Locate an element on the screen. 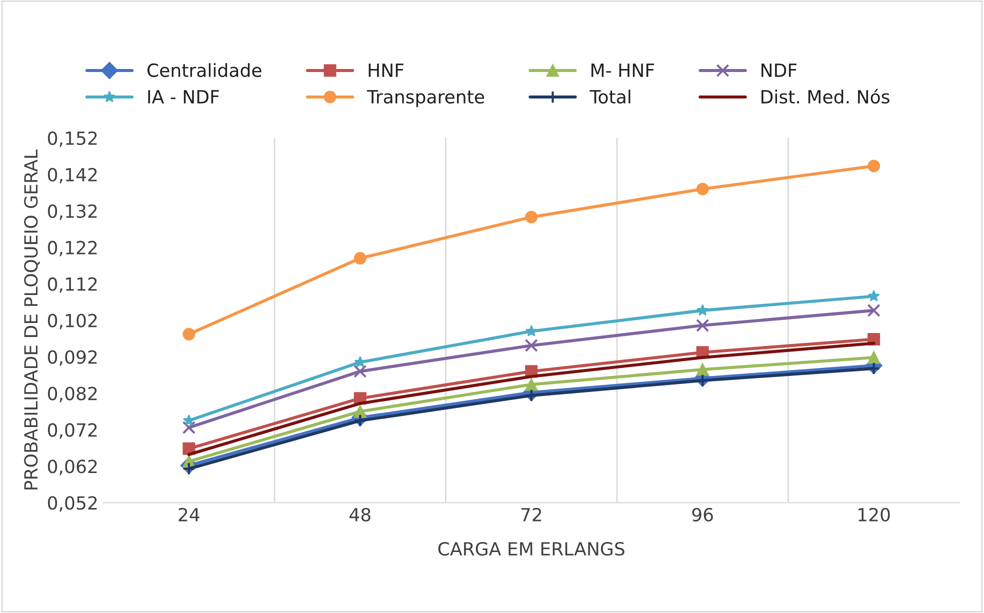 The width and height of the screenshot is (984, 613). y-tick-label: 0,072 is located at coordinates (72, 431).